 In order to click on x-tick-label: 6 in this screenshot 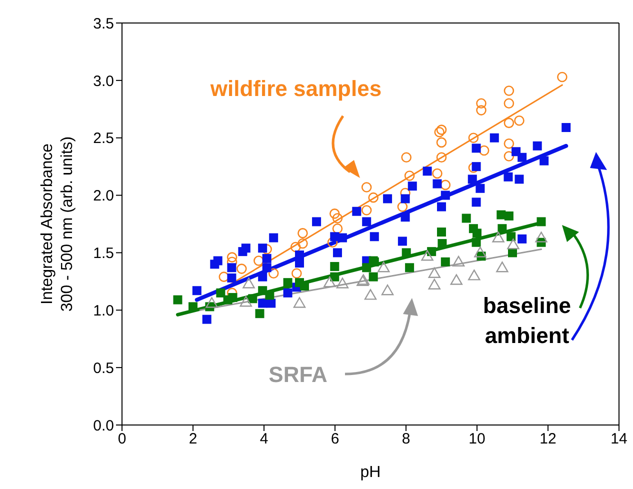, I will do `click(335, 439)`.